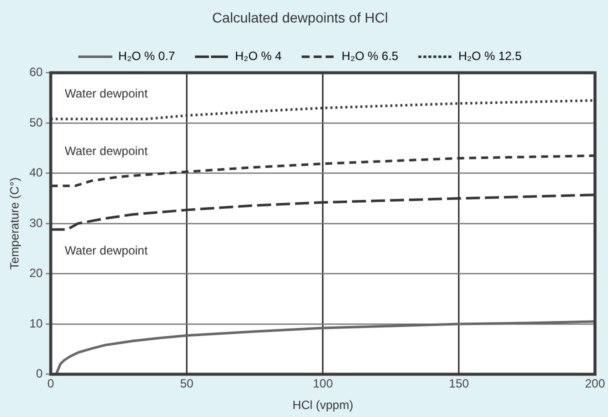 The height and width of the screenshot is (417, 608). I want to click on y-tick-label: 30, so click(36, 223).